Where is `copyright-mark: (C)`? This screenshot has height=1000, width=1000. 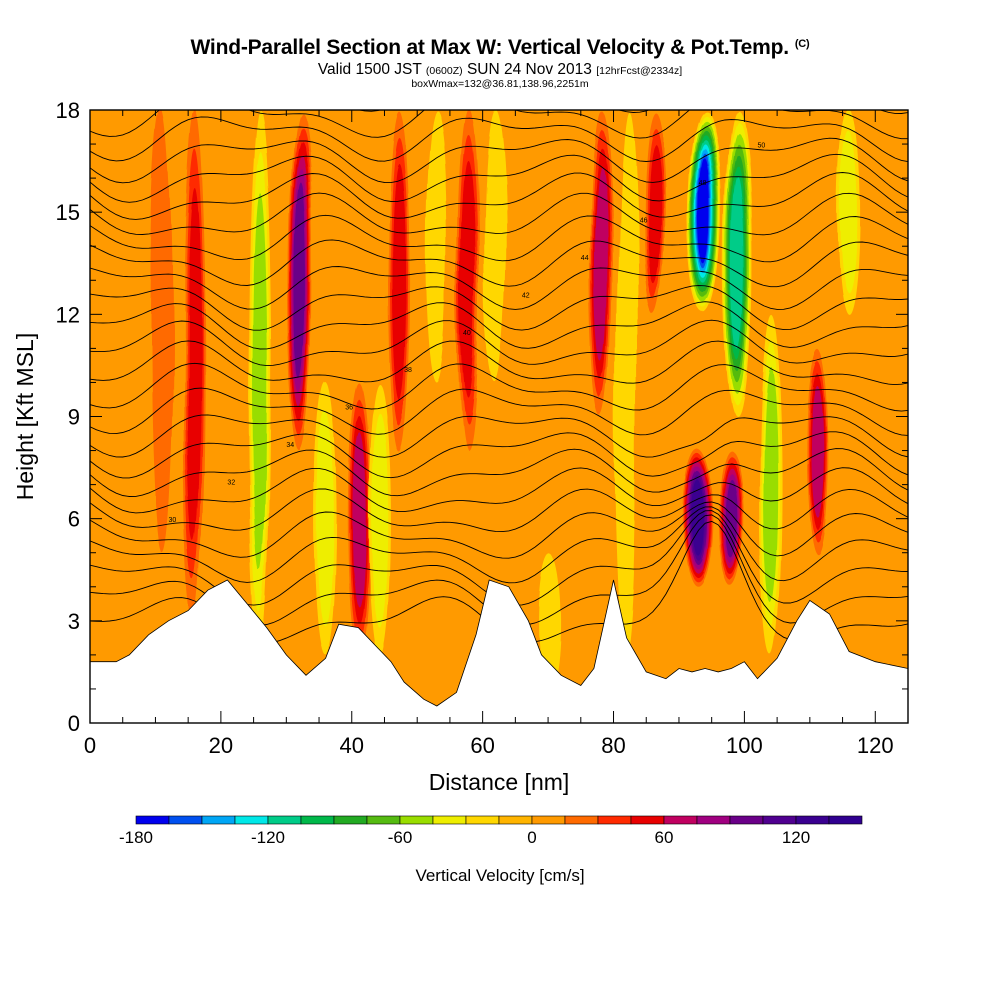 copyright-mark: (C) is located at coordinates (802, 44).